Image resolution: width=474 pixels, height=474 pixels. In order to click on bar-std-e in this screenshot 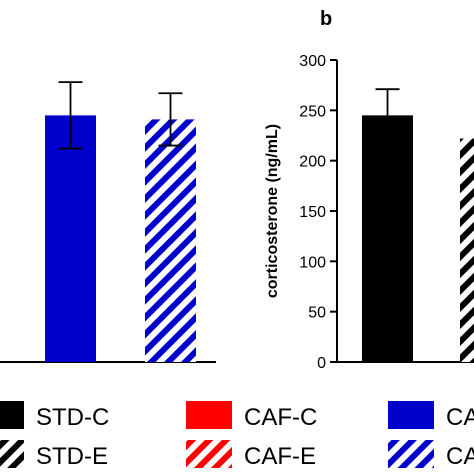, I will do `click(467, 250)`.